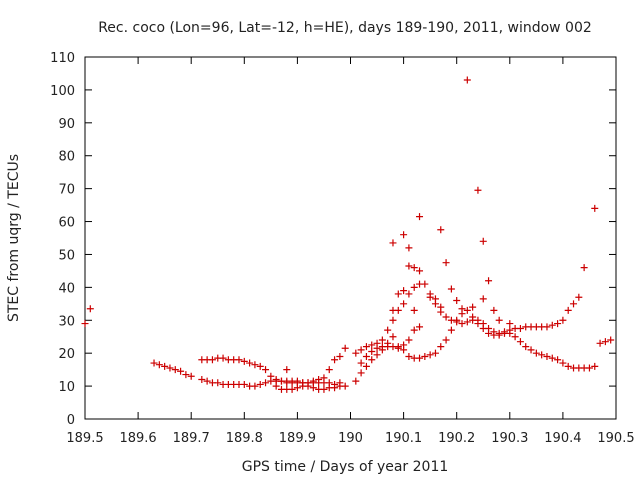 This screenshot has width=640, height=480. Describe the element at coordinates (84, 438) in the screenshot. I see `x-tick-label: 189.5` at that location.